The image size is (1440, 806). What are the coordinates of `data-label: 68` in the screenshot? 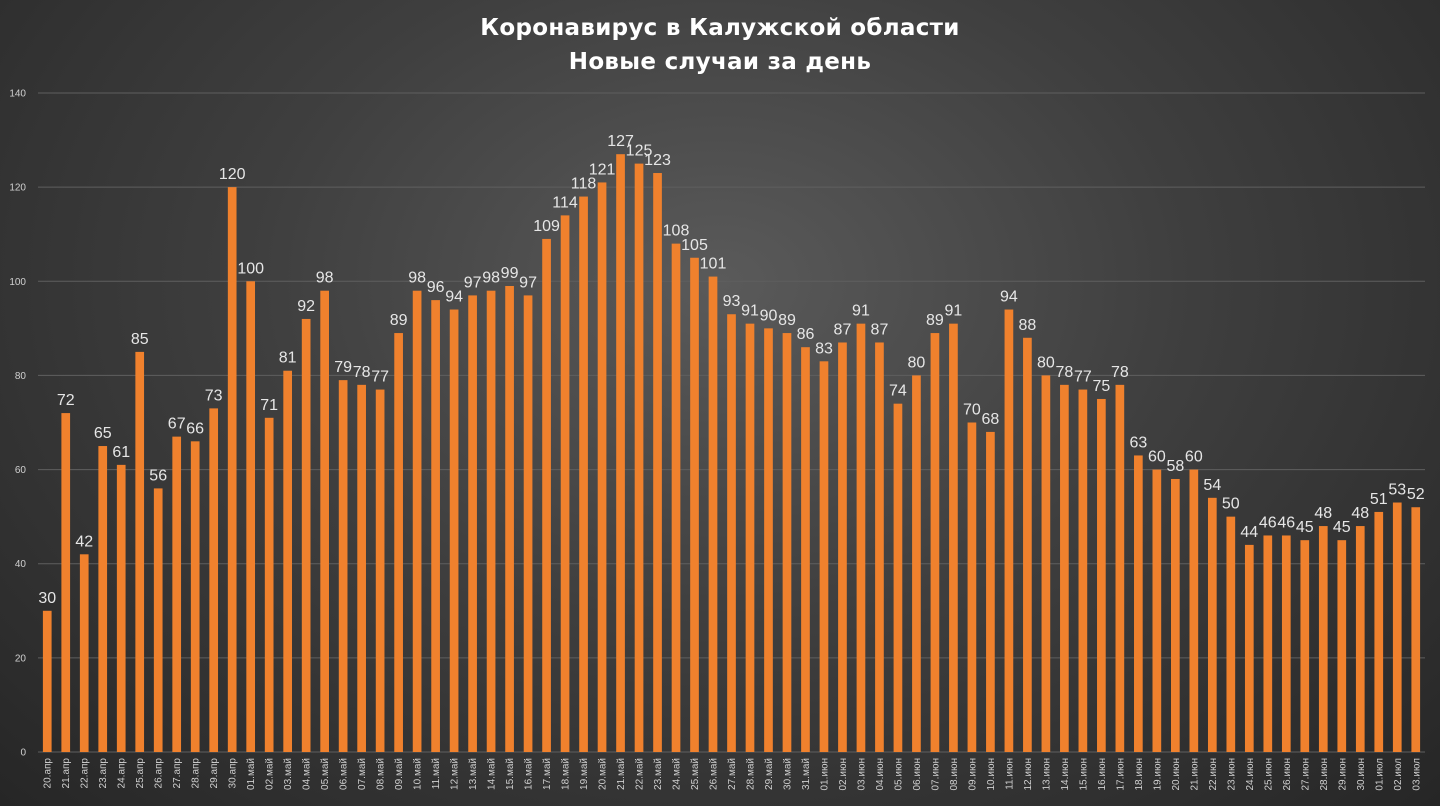 It's located at (991, 419).